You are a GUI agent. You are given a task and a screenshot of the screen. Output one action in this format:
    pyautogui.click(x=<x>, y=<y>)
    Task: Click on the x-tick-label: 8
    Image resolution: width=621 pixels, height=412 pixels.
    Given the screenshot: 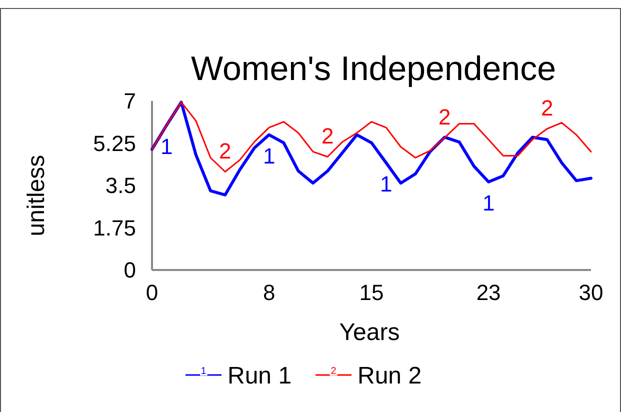 What is the action you would take?
    pyautogui.click(x=269, y=292)
    